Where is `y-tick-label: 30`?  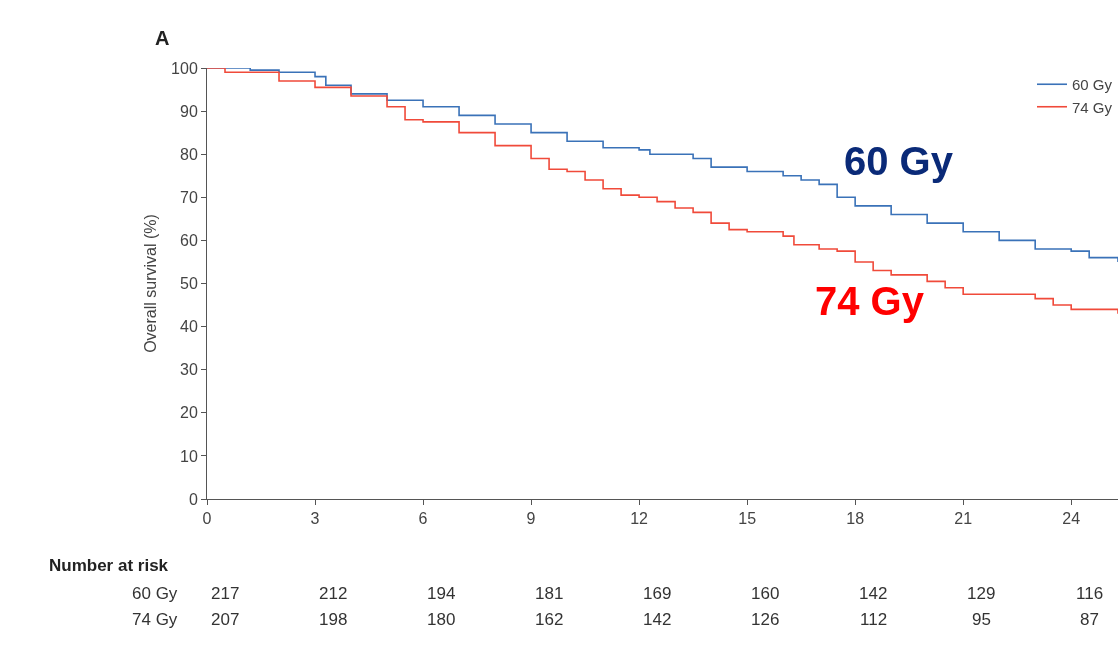
y-tick-label: 30 is located at coordinates (189, 370).